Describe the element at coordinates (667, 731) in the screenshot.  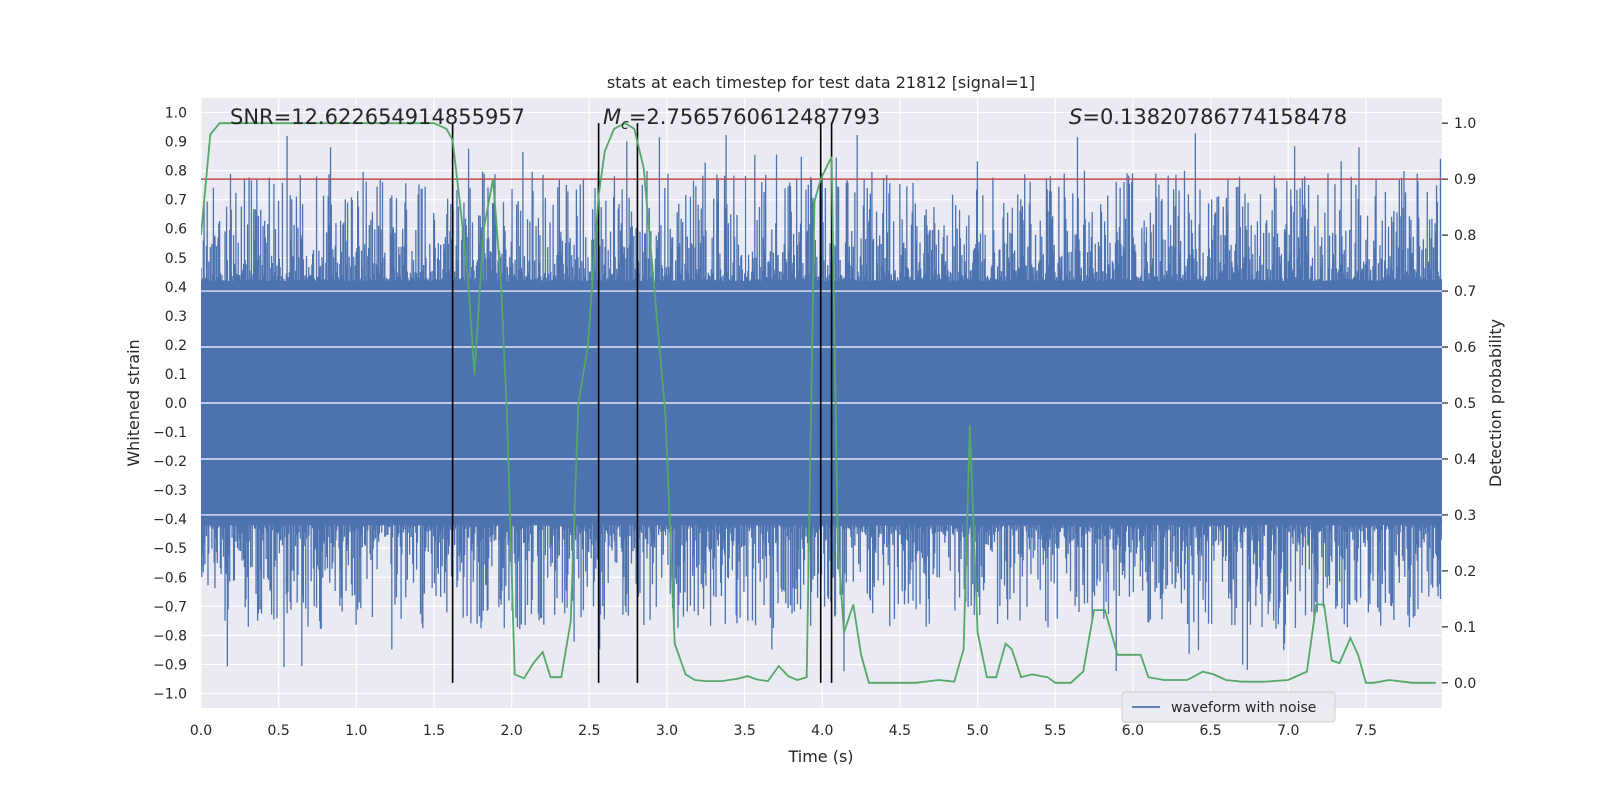
I see `x-tick-label: 3.0` at that location.